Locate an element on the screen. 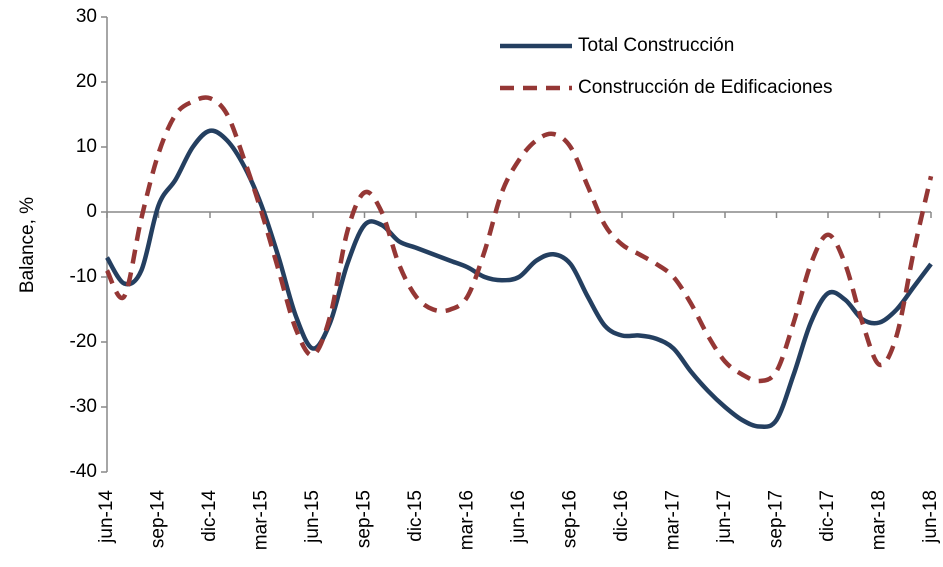 Image resolution: width=943 pixels, height=567 pixels. x-tick-label: dic-17 is located at coordinates (827, 516).